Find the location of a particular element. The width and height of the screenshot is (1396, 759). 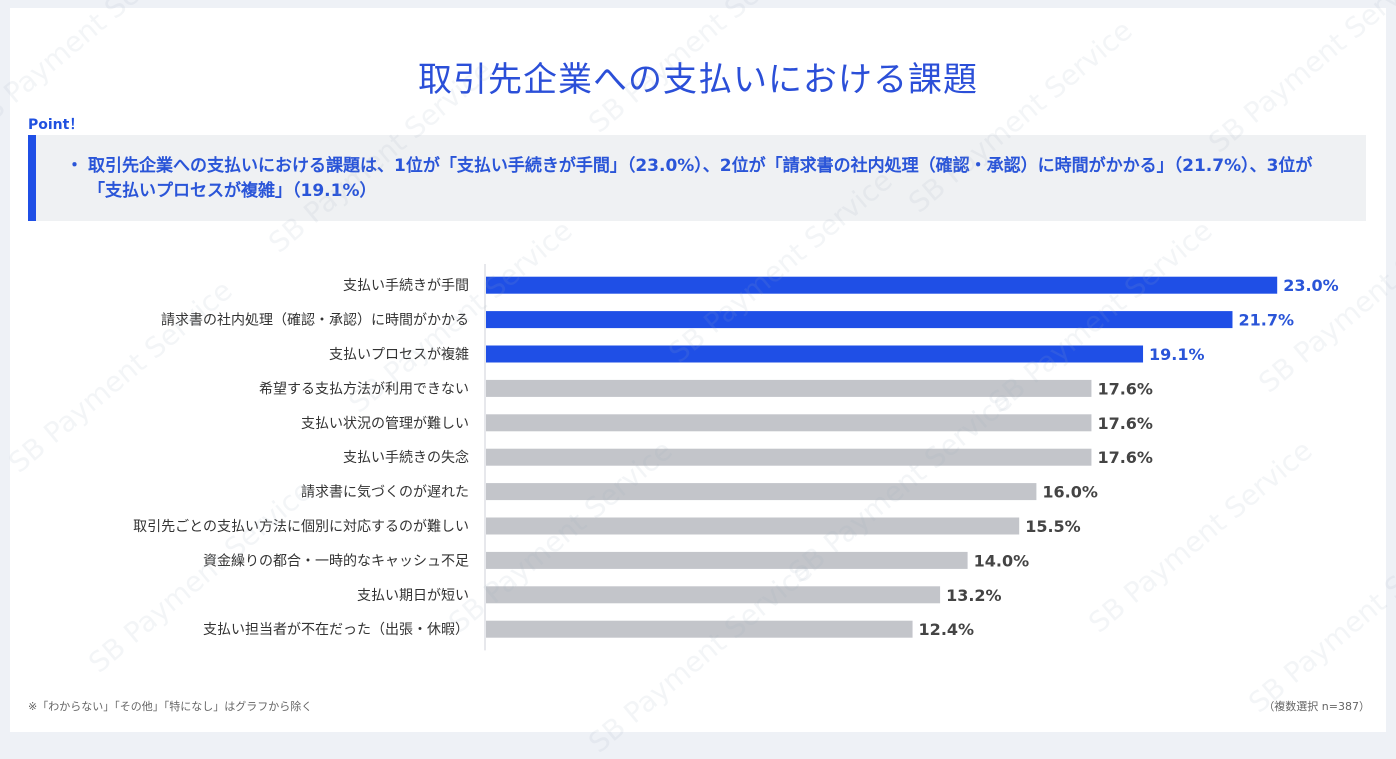

value-label: 23.0% is located at coordinates (1311, 285).